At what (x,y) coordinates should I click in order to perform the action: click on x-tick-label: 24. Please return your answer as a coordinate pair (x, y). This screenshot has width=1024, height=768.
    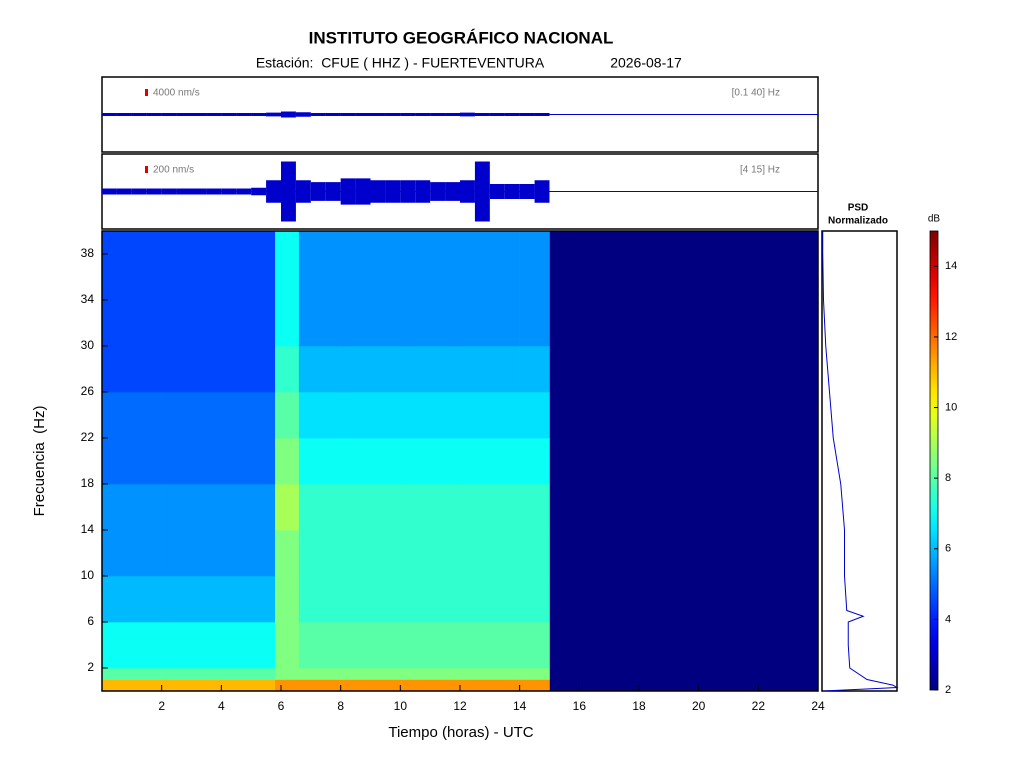
    Looking at the image, I should click on (818, 706).